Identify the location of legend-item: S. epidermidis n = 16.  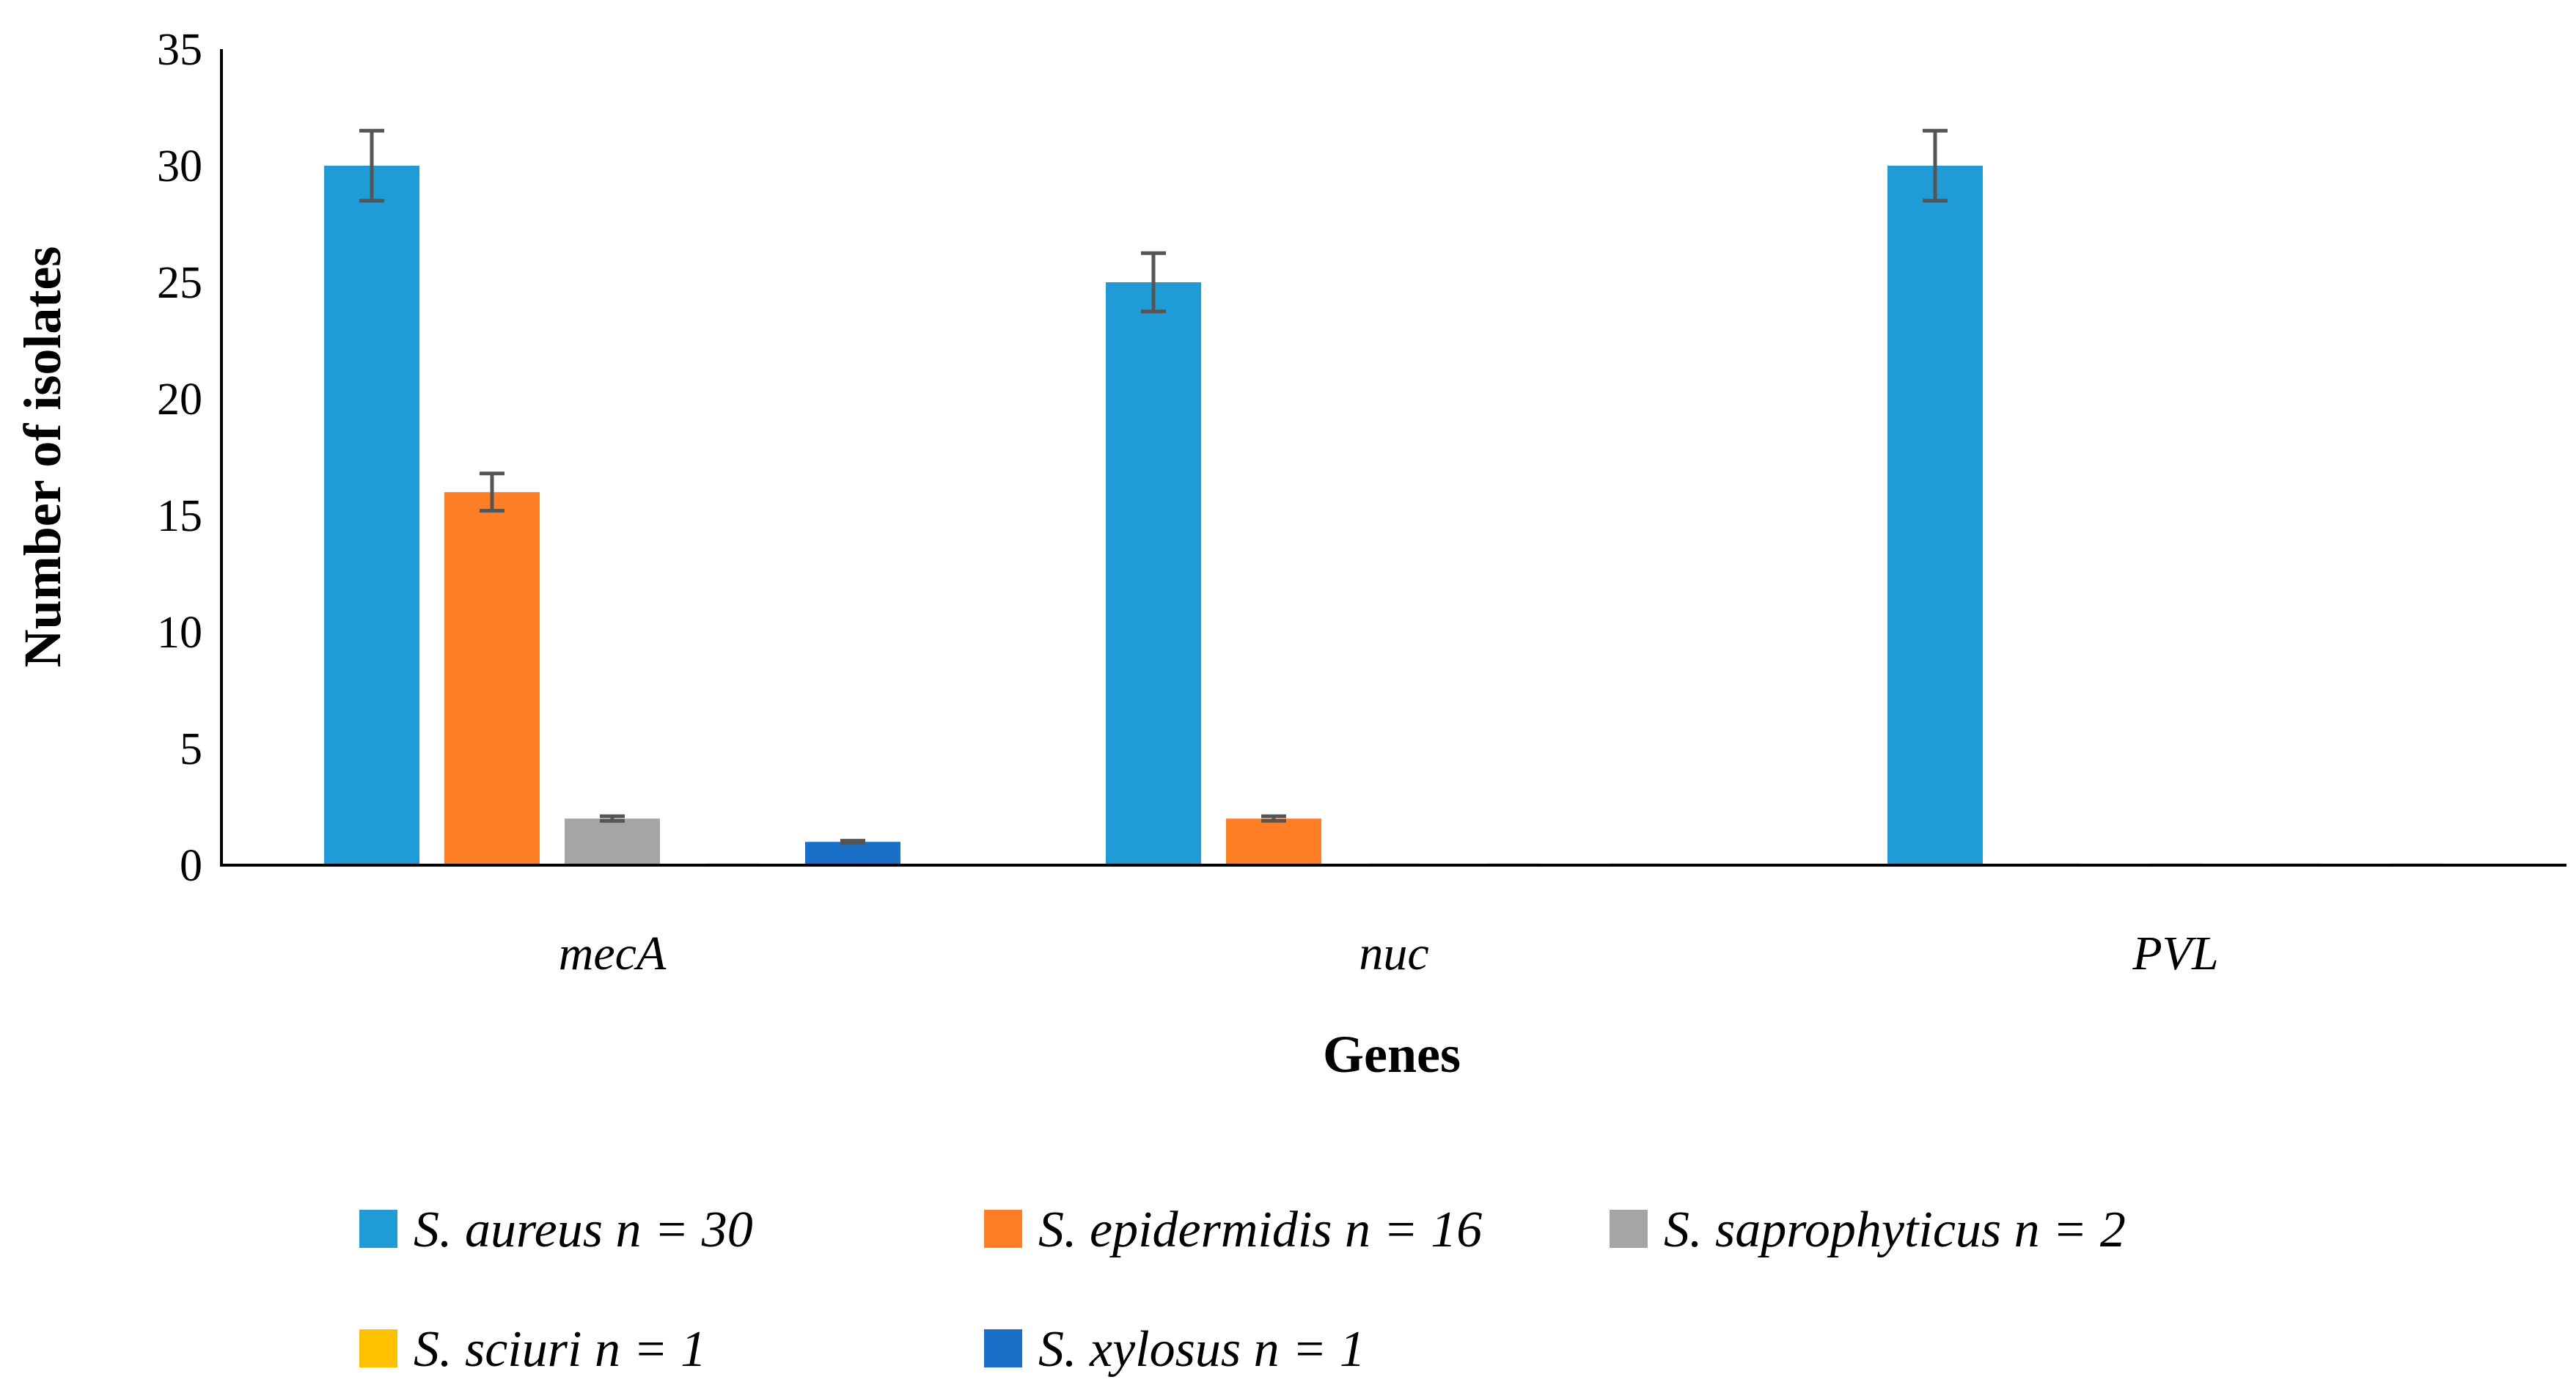
(1233, 1230).